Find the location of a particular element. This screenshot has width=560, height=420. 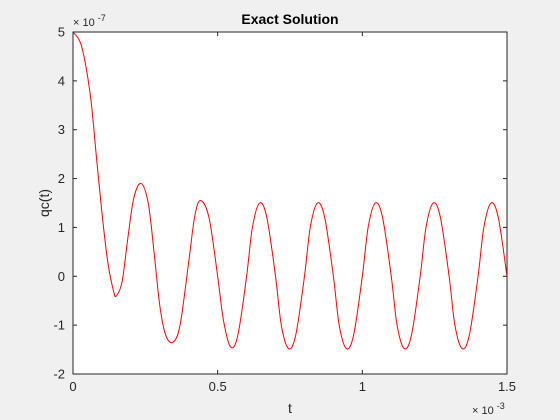

x-axis-multiplier: × 10 -3 is located at coordinates (488, 409).